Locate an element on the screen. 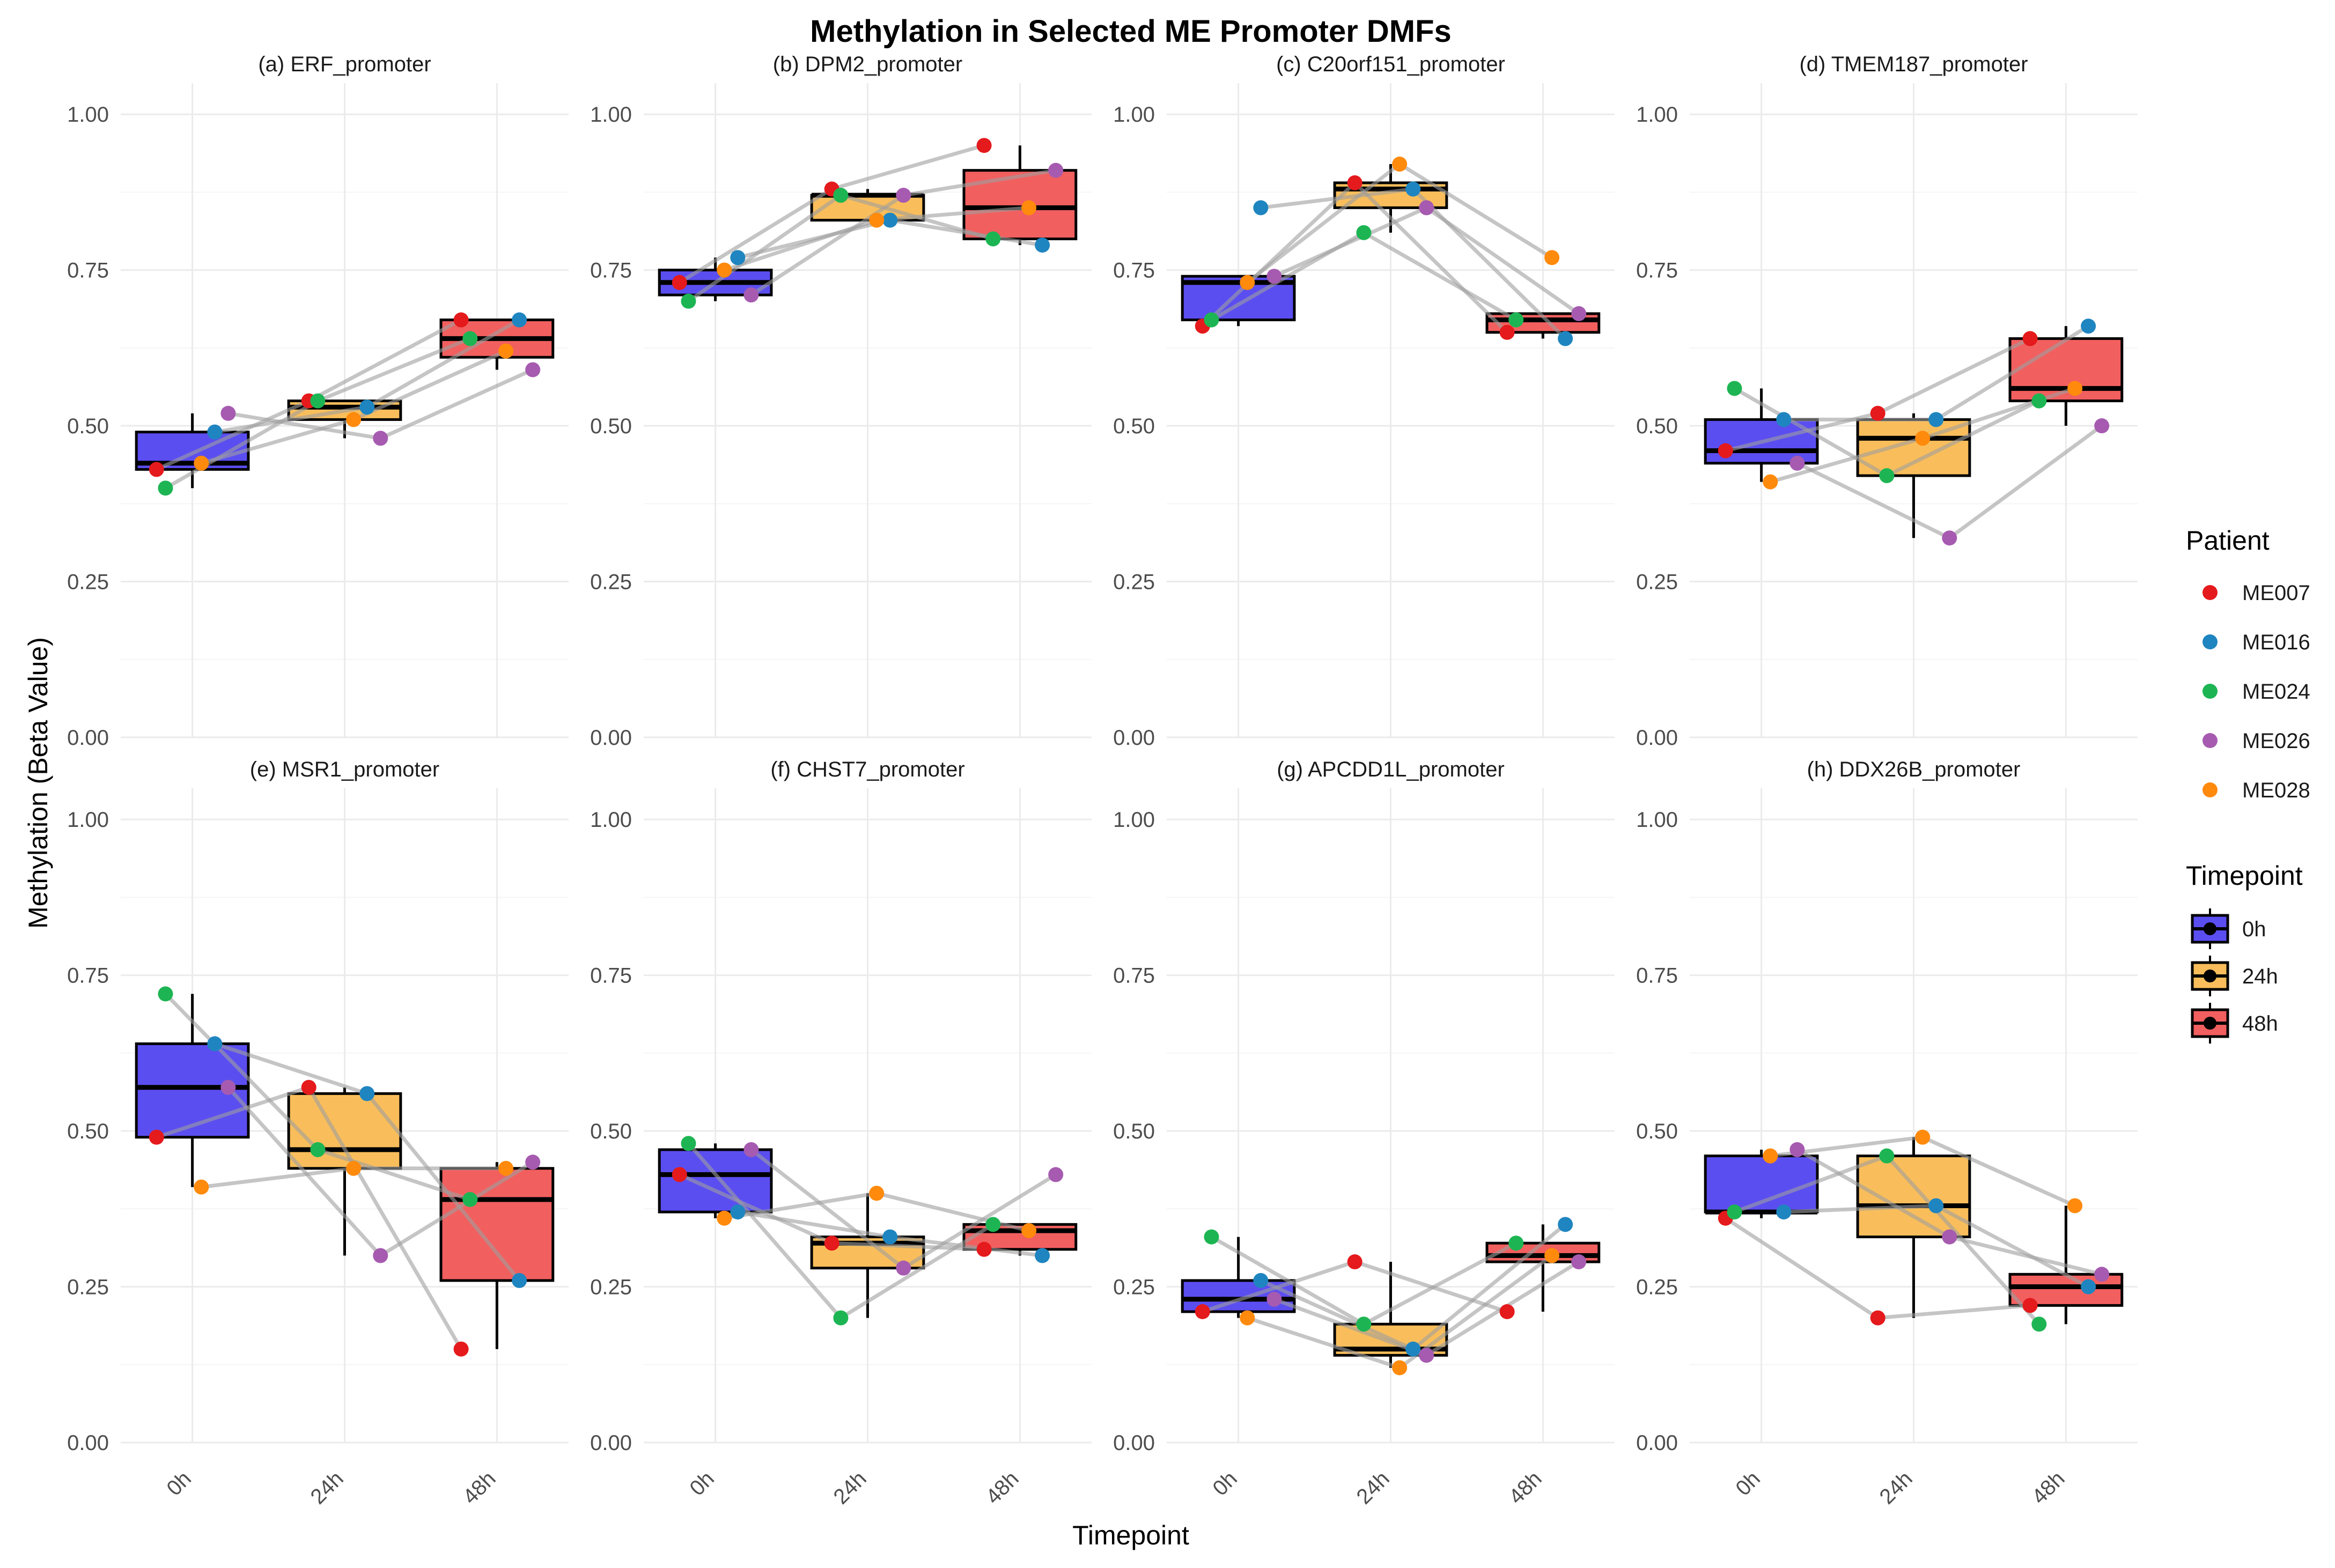 This screenshot has width=2335, height=1568. panel-title: (g) APCDD1L_promoter is located at coordinates (1391, 769).